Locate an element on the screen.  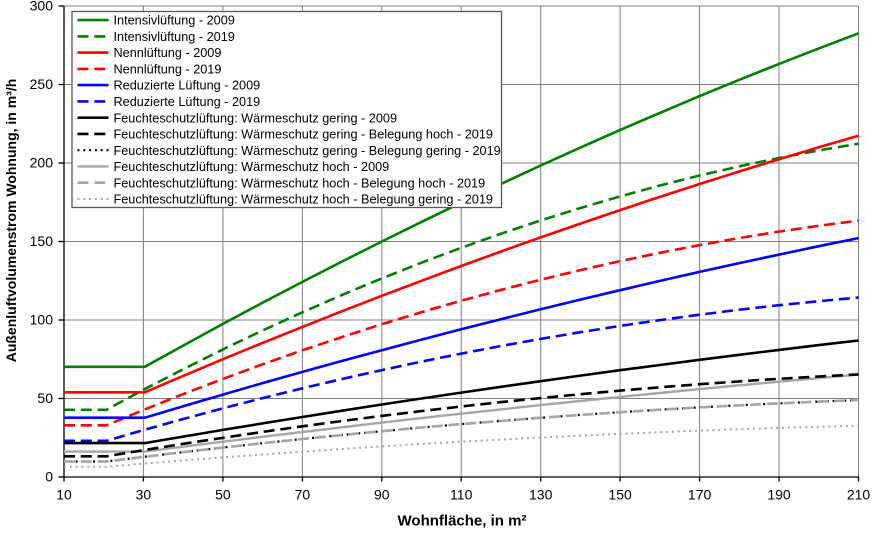
svg-text: 70 is located at coordinates (303, 494).